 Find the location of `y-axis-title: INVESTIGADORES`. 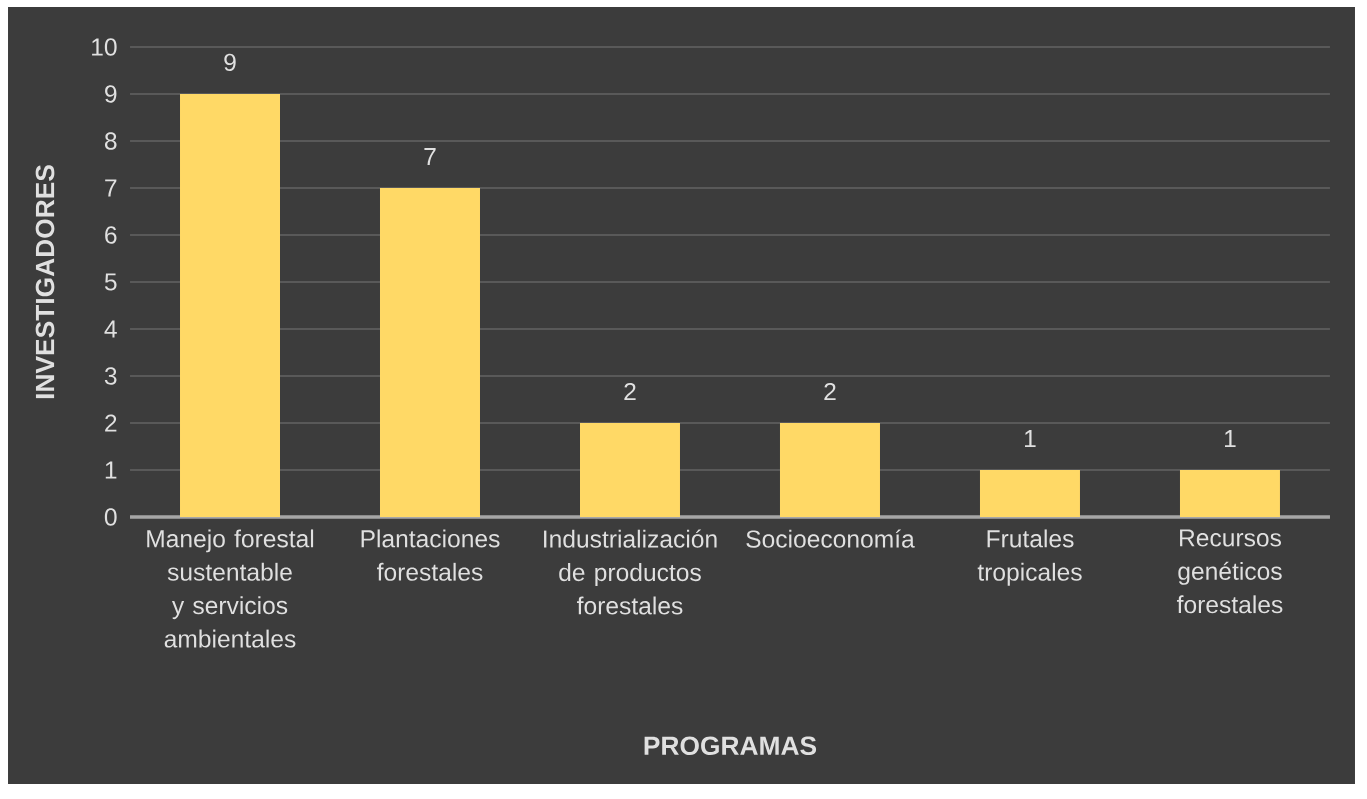

y-axis-title: INVESTIGADORES is located at coordinates (45, 282).